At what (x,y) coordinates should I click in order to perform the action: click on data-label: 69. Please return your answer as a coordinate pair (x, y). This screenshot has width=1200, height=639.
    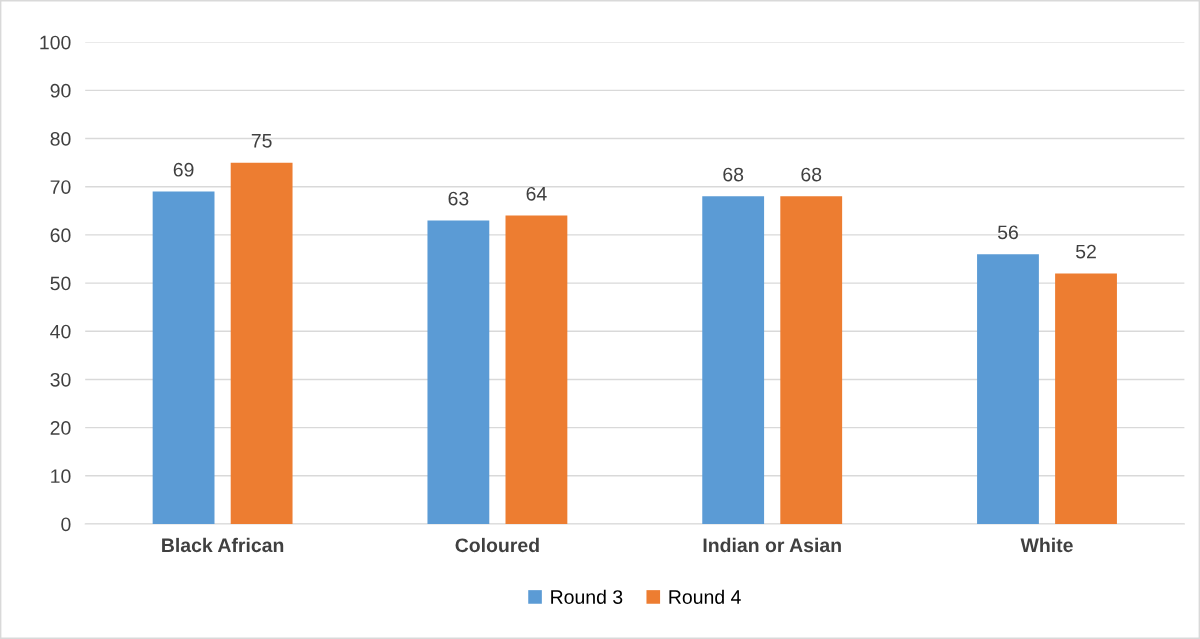
    Looking at the image, I should click on (183, 169).